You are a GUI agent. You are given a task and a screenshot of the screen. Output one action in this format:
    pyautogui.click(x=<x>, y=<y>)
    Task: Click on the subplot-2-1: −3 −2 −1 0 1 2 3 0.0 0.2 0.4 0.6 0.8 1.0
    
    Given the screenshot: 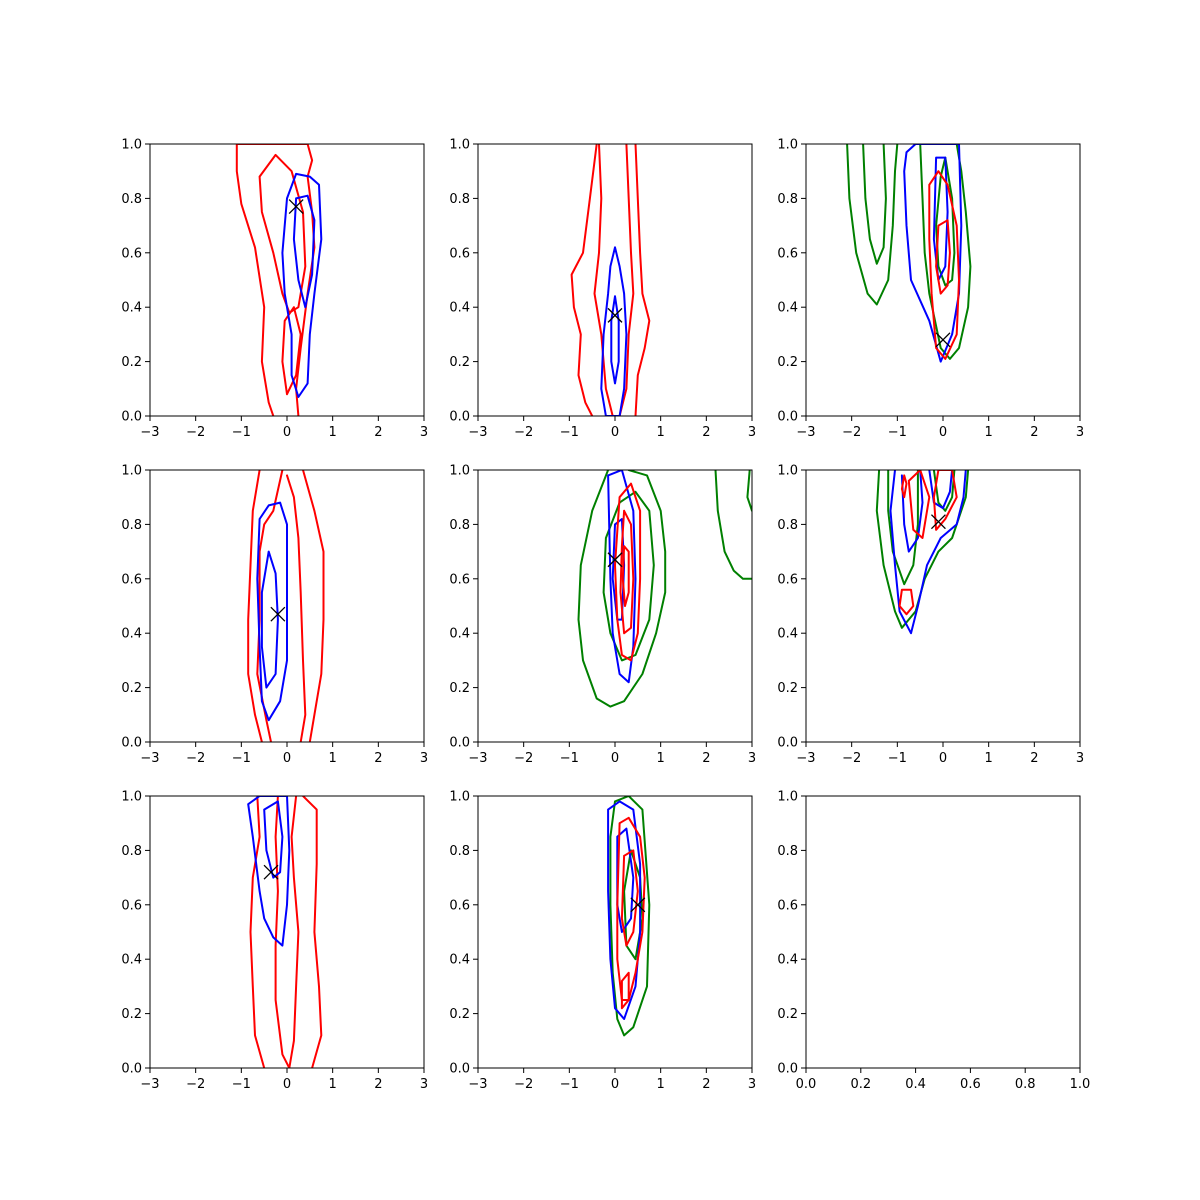 What is the action you would take?
    pyautogui.click(x=274, y=615)
    